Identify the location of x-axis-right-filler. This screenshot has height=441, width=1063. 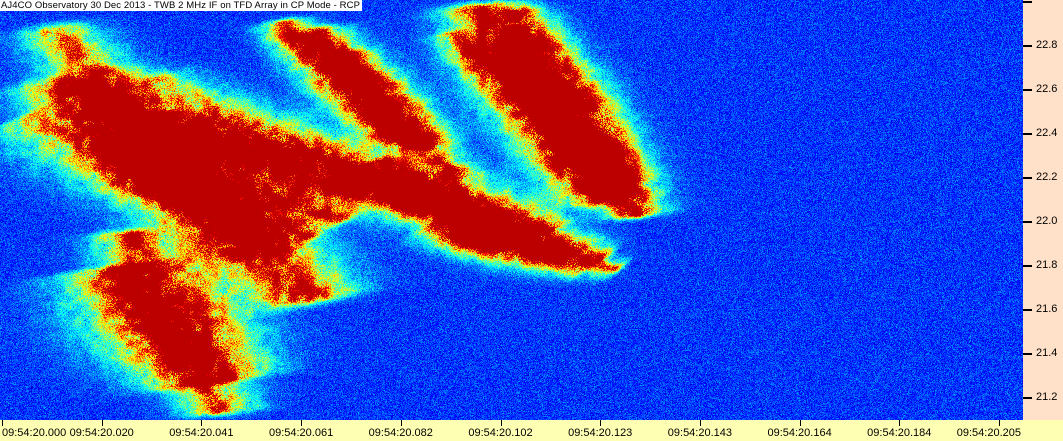
(1043, 430).